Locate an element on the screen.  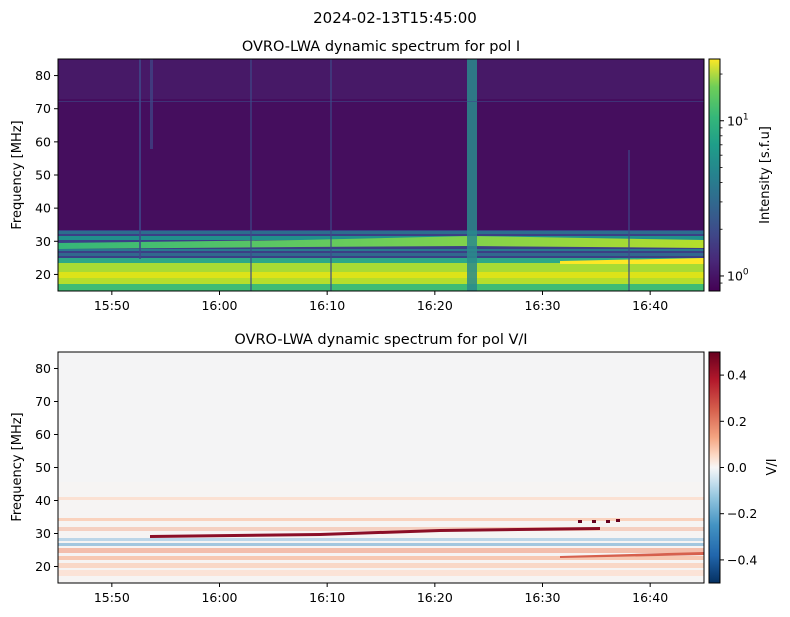
colorbar-tick-label: 10⁰ is located at coordinates (738, 275).